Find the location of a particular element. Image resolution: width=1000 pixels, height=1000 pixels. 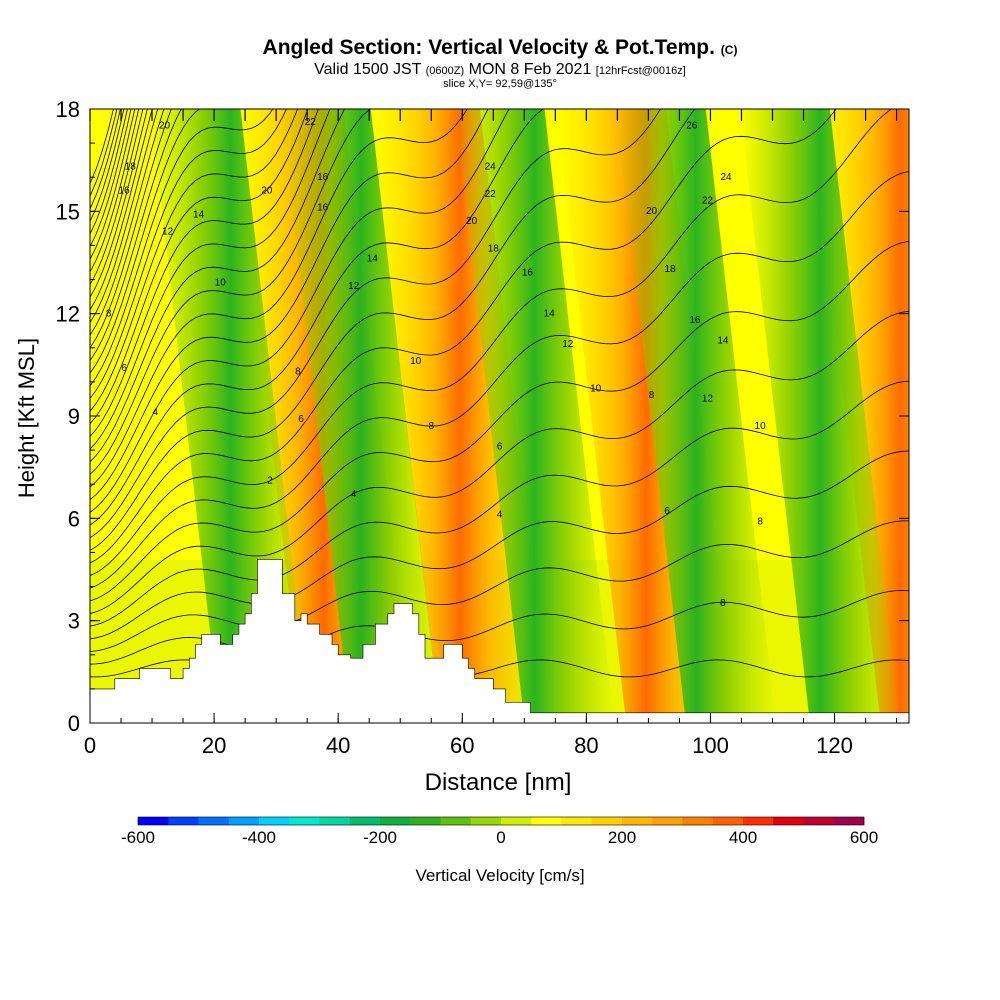

theta-label-13: 2 is located at coordinates (270, 480).